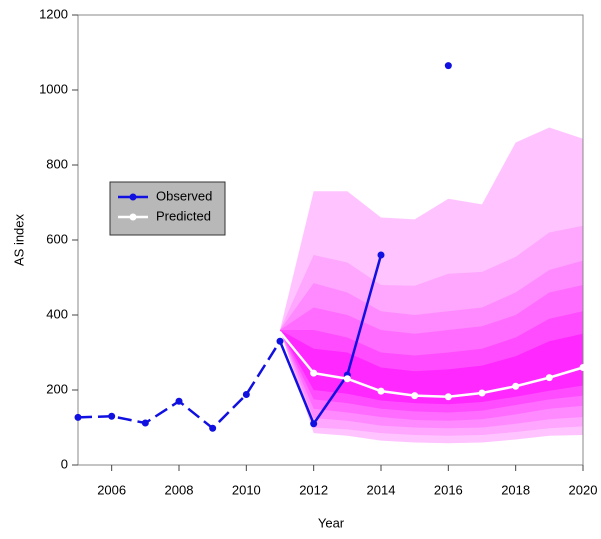 Image resolution: width=601 pixels, height=539 pixels. I want to click on legend-box, so click(167, 208).